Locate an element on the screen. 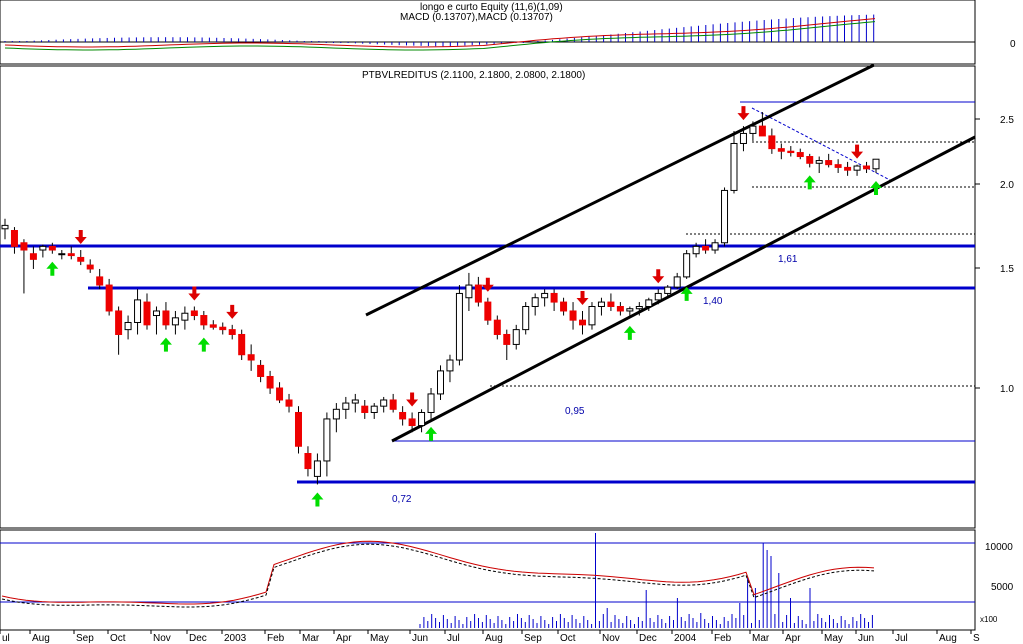 This screenshot has height=644, width=1023. macd-panel-frame is located at coordinates (488, 32).